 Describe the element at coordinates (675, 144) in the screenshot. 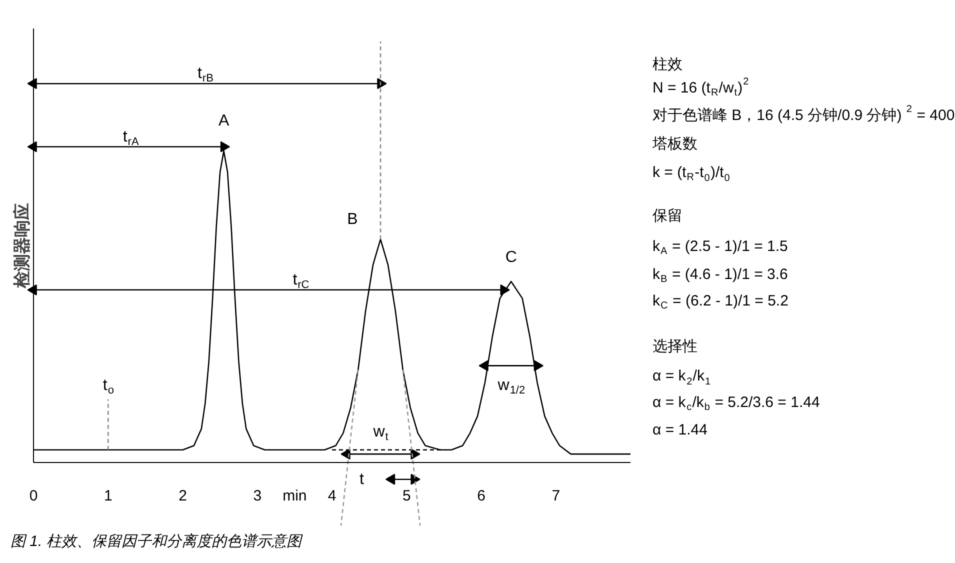

I see `text: 塔板数` at that location.